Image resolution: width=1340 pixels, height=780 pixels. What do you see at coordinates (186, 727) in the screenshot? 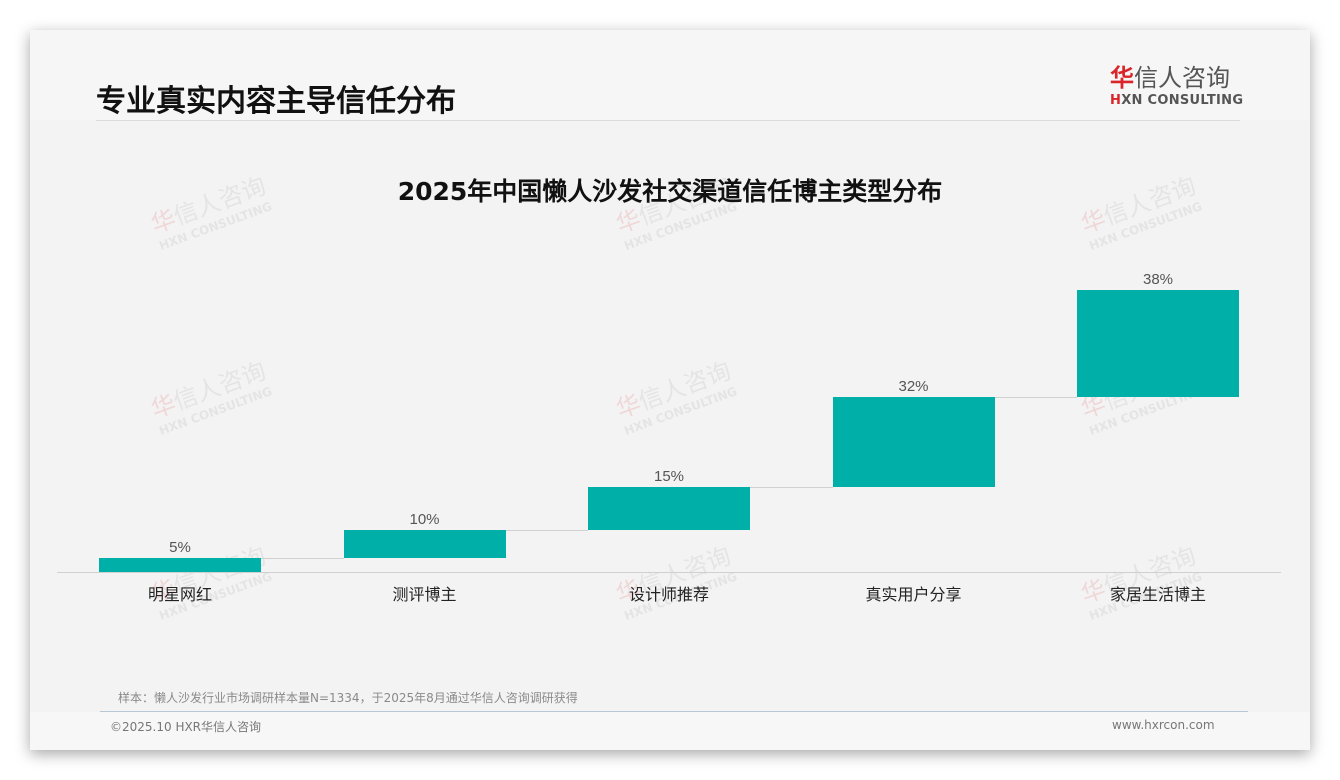
I see `copyright-text: ©2025.10 HXR华信人咨询` at bounding box center [186, 727].